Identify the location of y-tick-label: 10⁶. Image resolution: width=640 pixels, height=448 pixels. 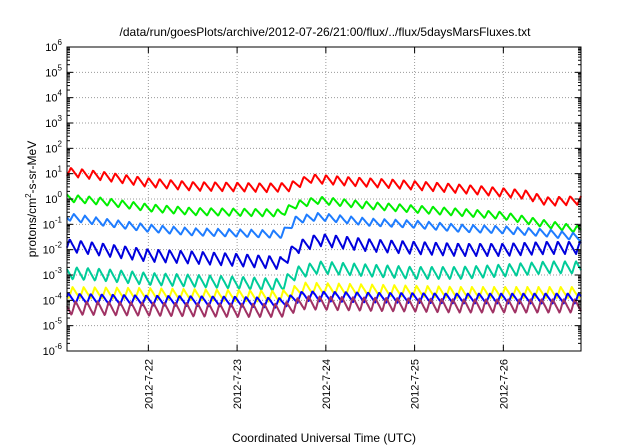
(53, 46).